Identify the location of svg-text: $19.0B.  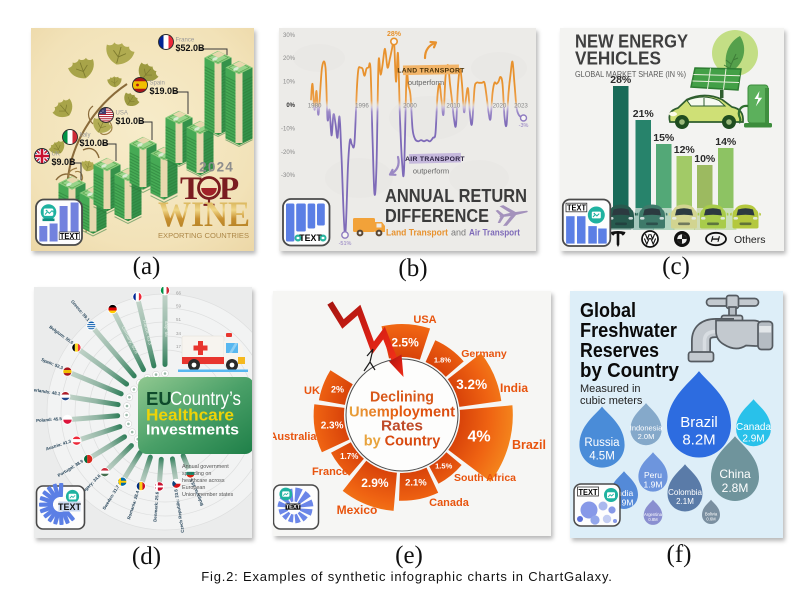
(165, 91).